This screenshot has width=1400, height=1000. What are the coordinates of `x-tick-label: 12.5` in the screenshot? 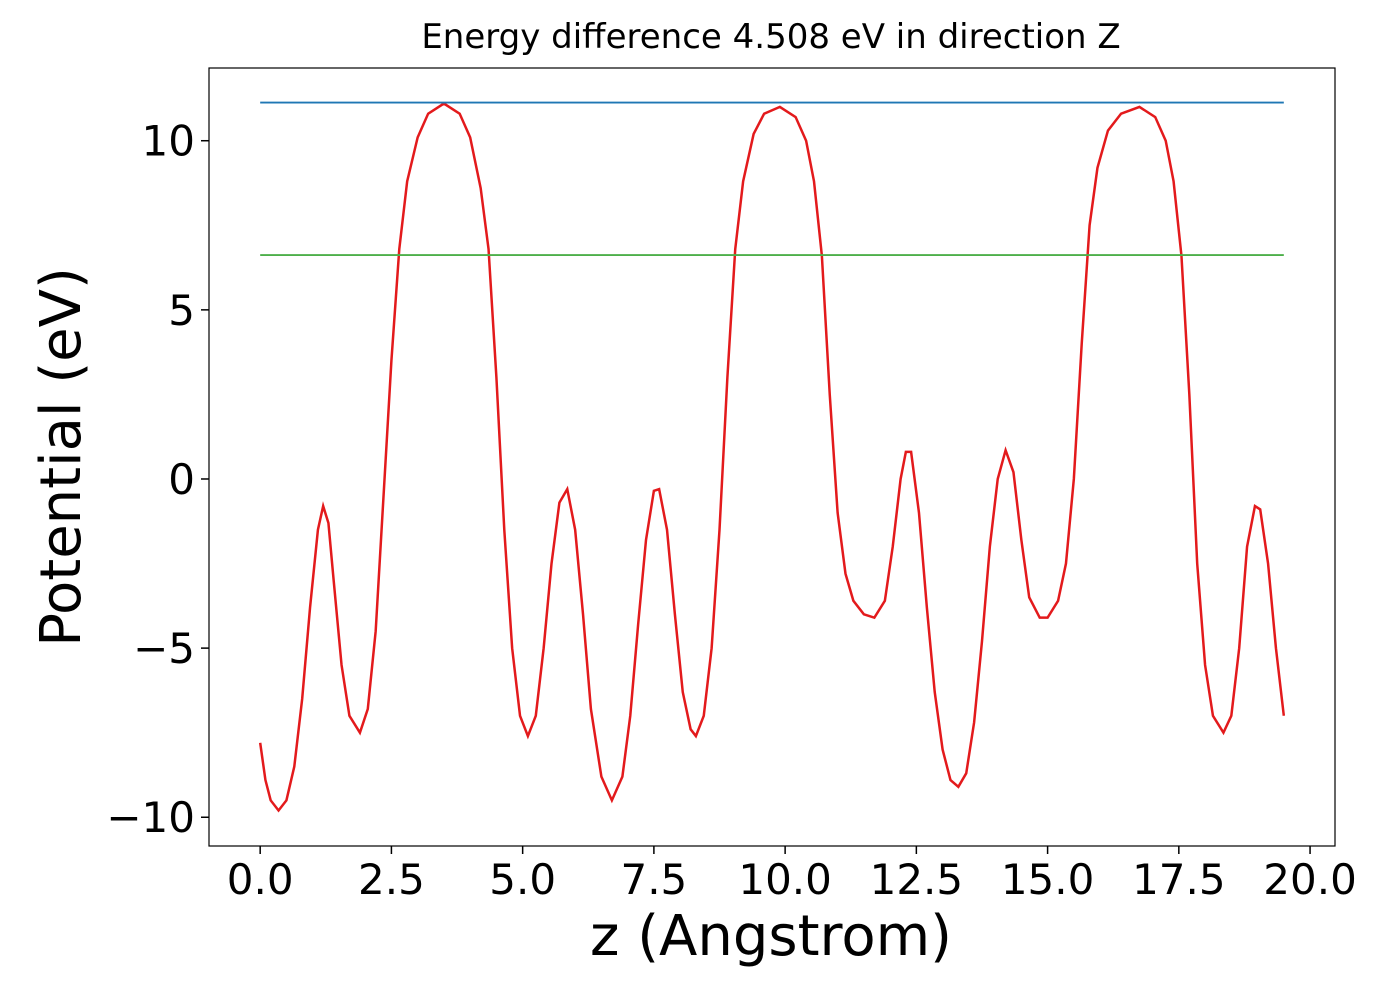 It's located at (917, 879).